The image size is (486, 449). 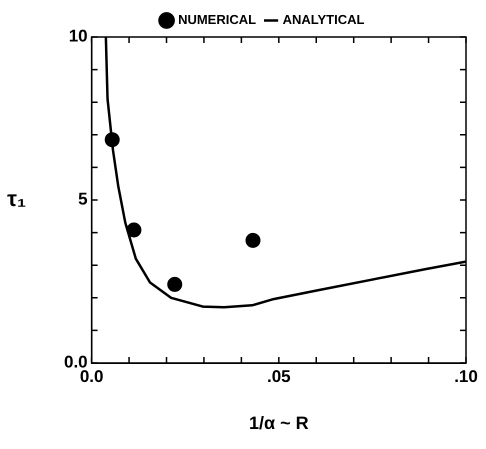 What do you see at coordinates (466, 376) in the screenshot?
I see `x-tick-label: .10` at bounding box center [466, 376].